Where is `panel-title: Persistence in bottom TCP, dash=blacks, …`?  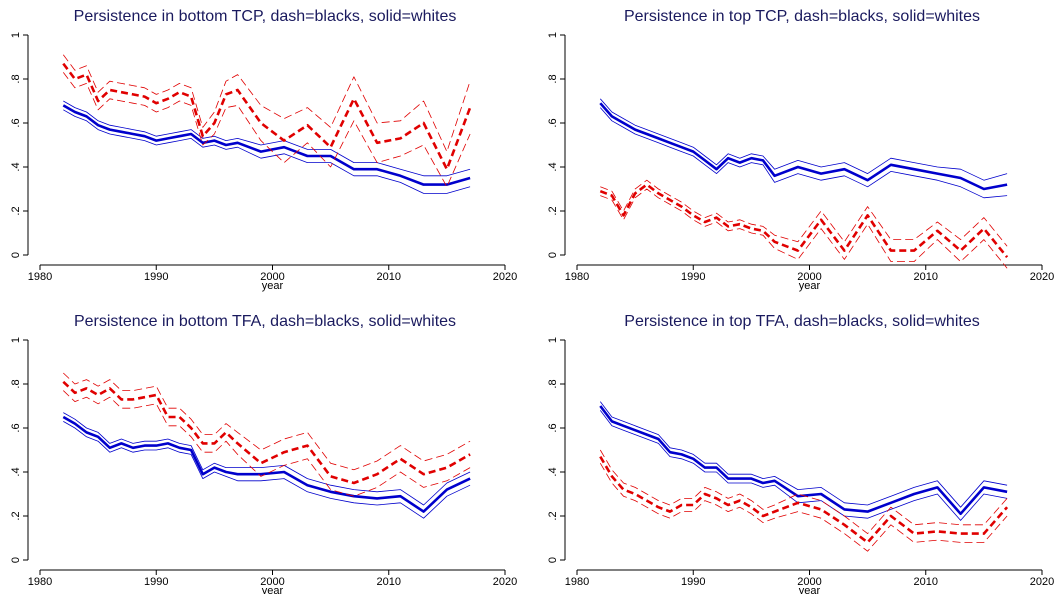 panel-title: Persistence in bottom TCP, dash=blacks, … is located at coordinates (265, 16).